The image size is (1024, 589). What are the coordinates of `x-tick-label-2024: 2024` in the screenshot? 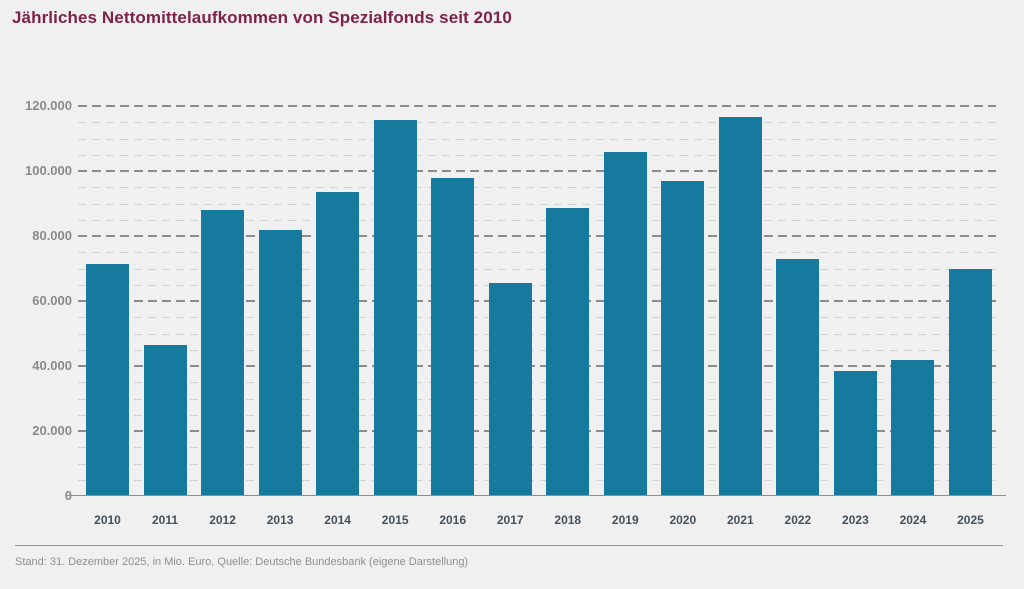 It's located at (913, 520).